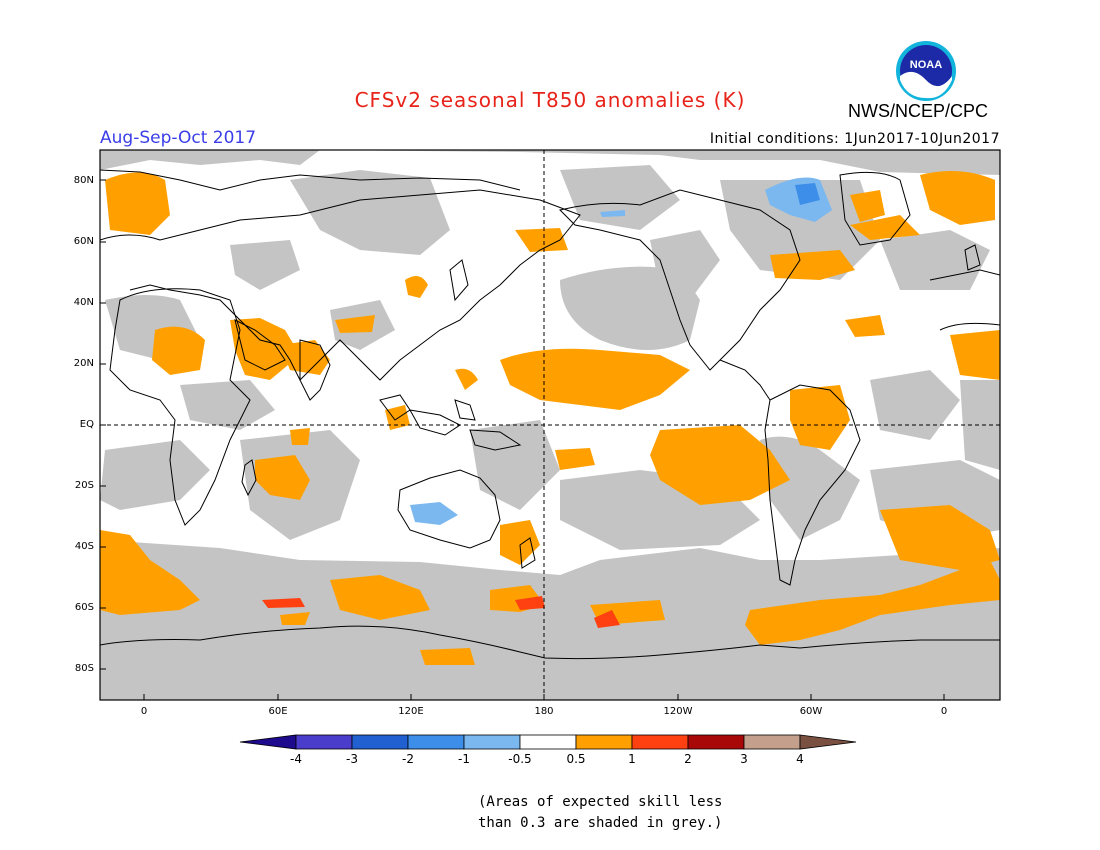  Describe the element at coordinates (464, 759) in the screenshot. I see `colorbar-label: -1` at that location.